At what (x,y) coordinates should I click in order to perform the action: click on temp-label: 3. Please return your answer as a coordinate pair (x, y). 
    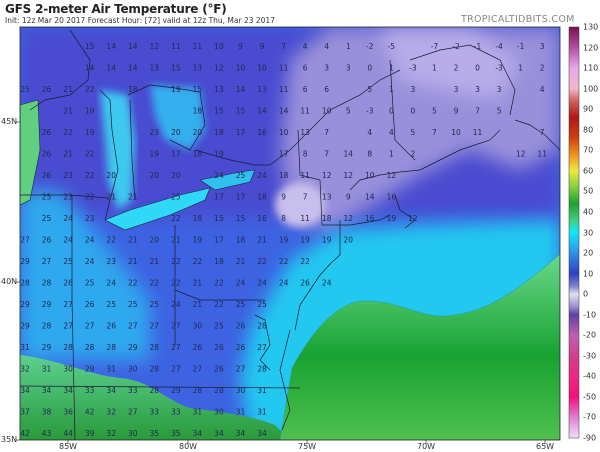
    Looking at the image, I should click on (413, 89).